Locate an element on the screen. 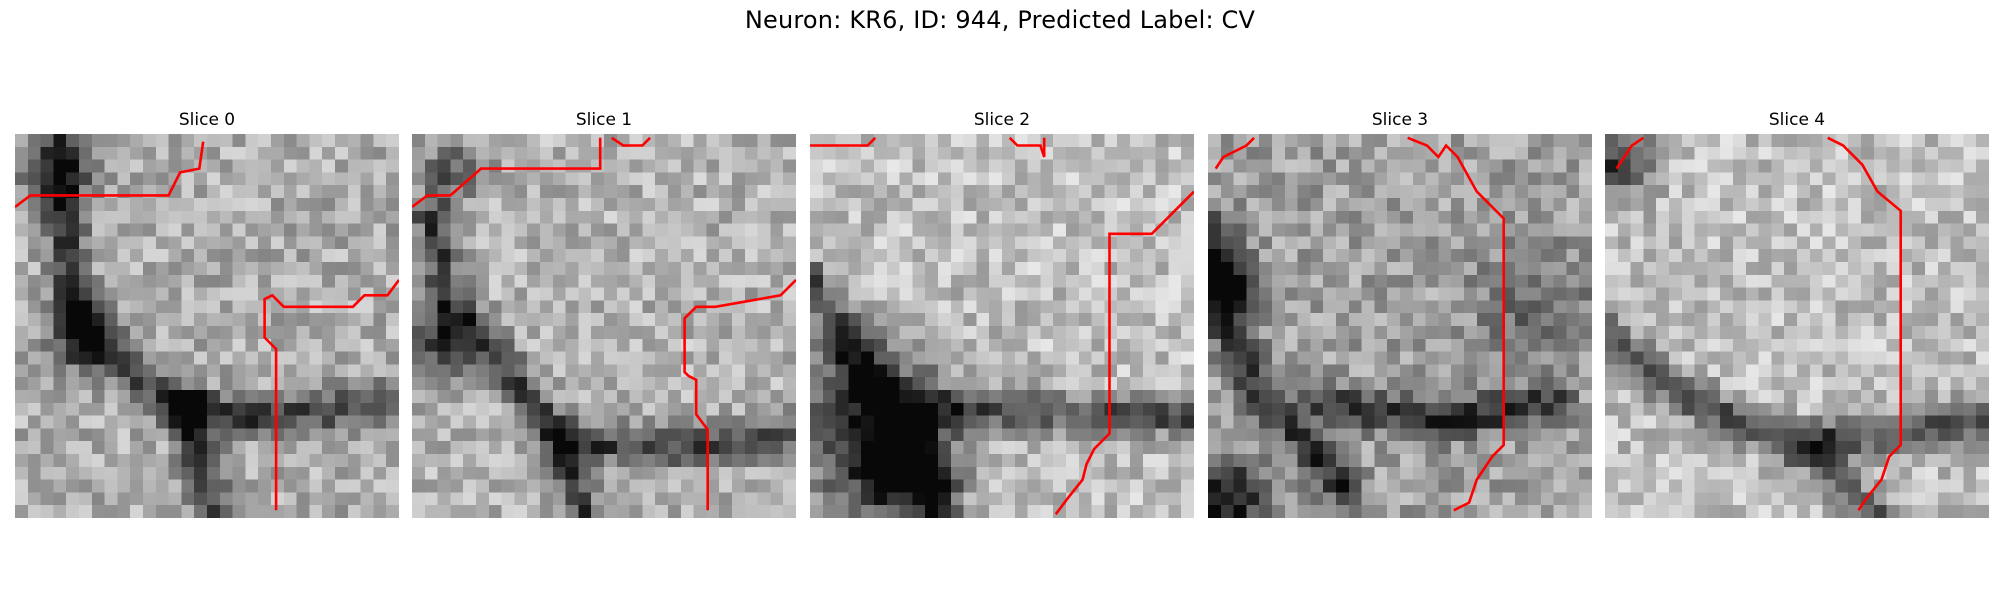 Image resolution: width=2000 pixels, height=600 pixels. slice-1-pixels is located at coordinates (604, 326).